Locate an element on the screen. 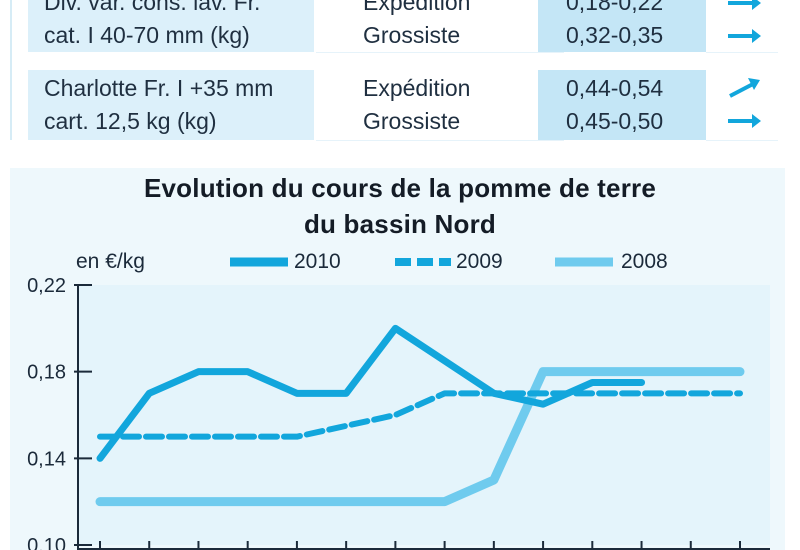 The width and height of the screenshot is (800, 550). legend-swatch-2010 is located at coordinates (259, 262).